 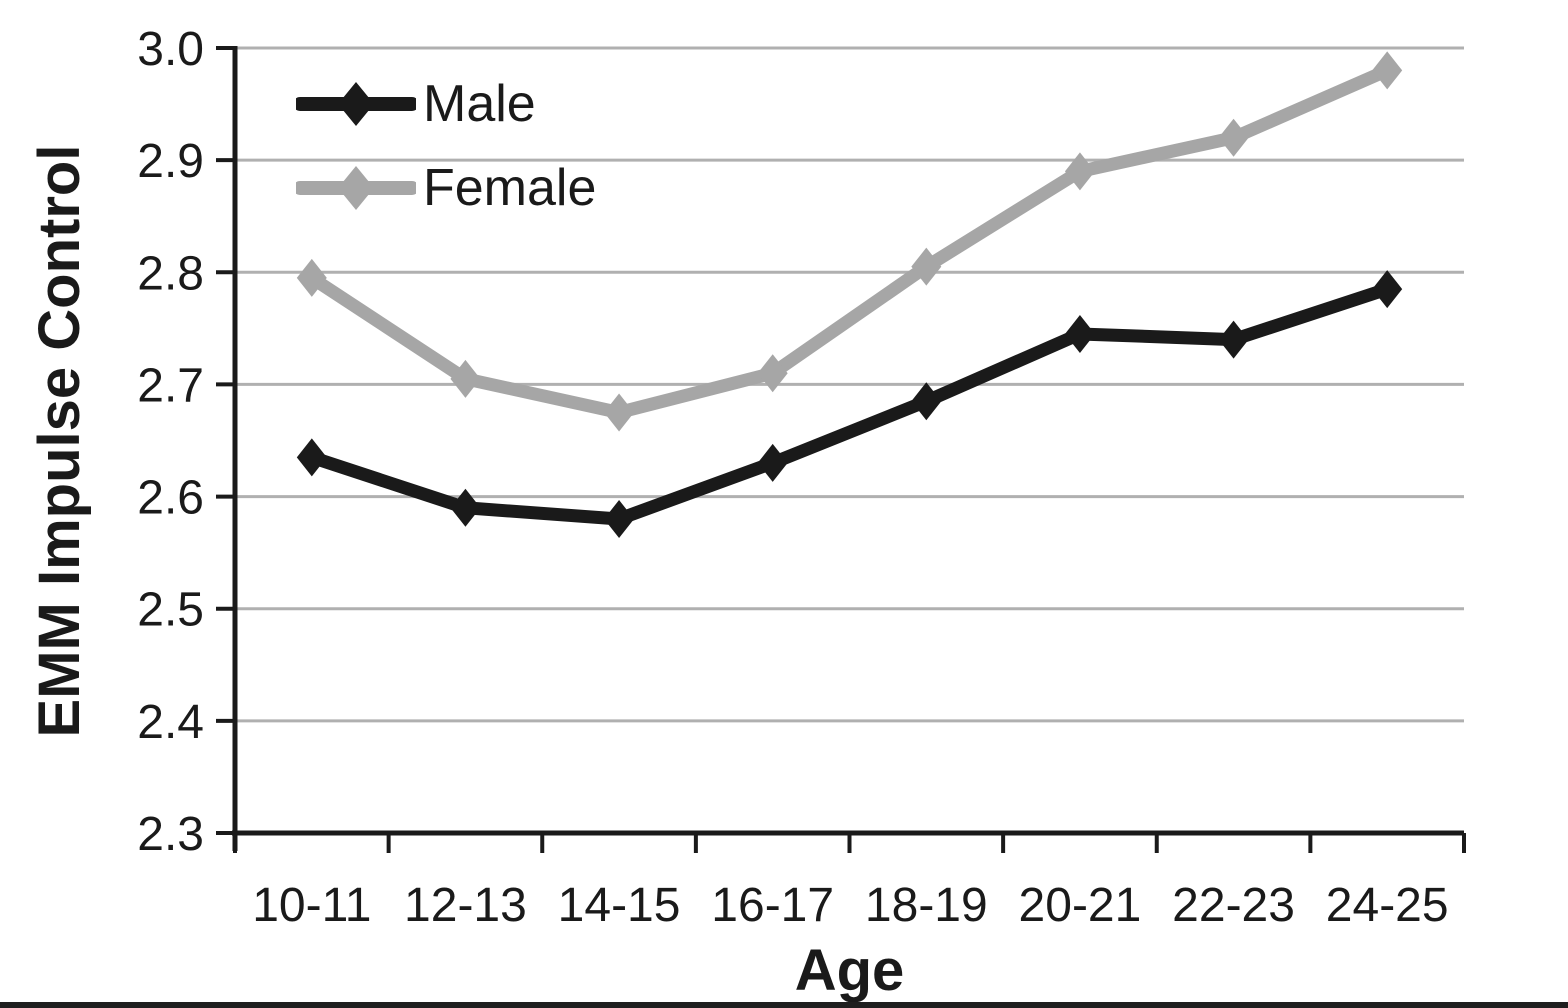 I want to click on x-tick-label: 10-11, so click(x=311, y=905).